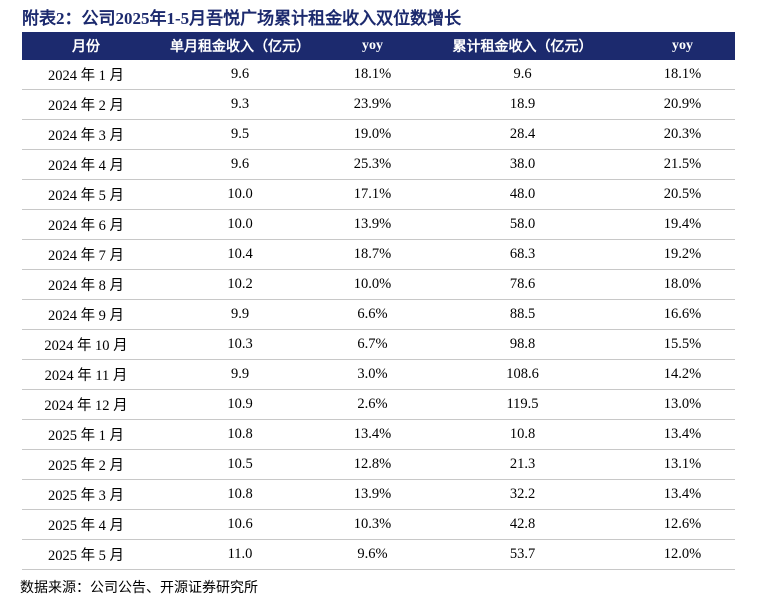  What do you see at coordinates (522, 164) in the screenshot?
I see `table-cell: 38.0` at bounding box center [522, 164].